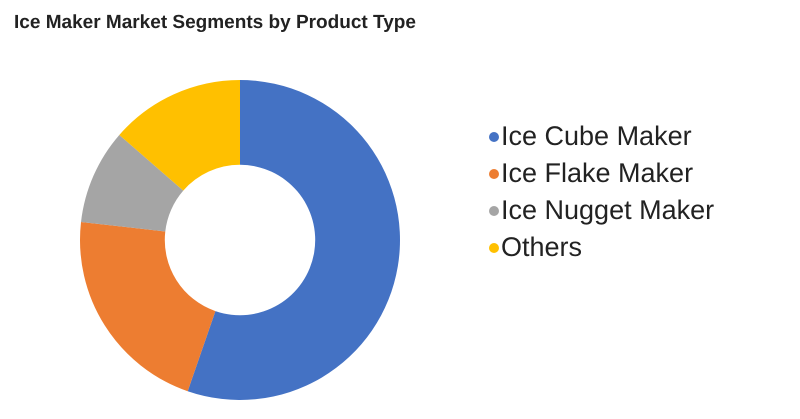 This screenshot has height=419, width=800. What do you see at coordinates (597, 173) in the screenshot?
I see `legend-label: Ice Flake Maker` at bounding box center [597, 173].